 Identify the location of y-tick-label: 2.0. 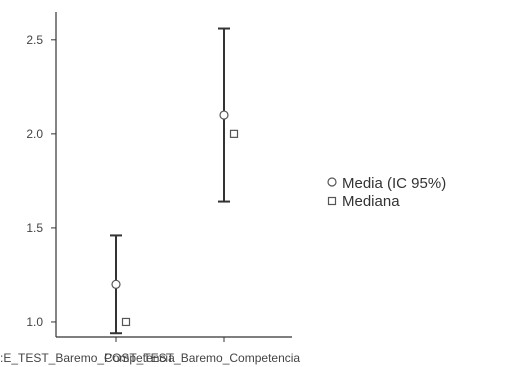
(34, 134).